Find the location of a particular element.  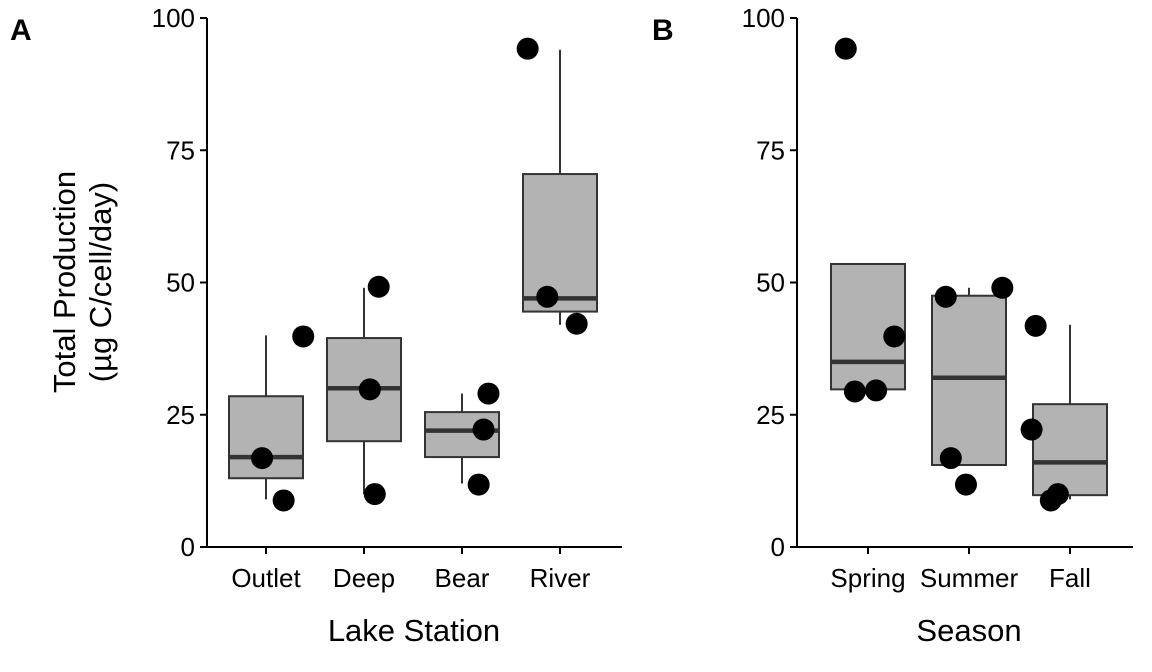

panel-a-xtick-label-deep: Deep is located at coordinates (364, 578).